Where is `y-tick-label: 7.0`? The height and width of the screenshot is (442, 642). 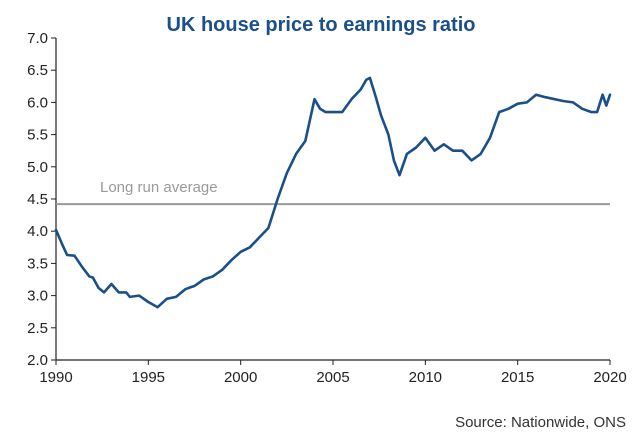
y-tick-label: 7.0 is located at coordinates (37, 38).